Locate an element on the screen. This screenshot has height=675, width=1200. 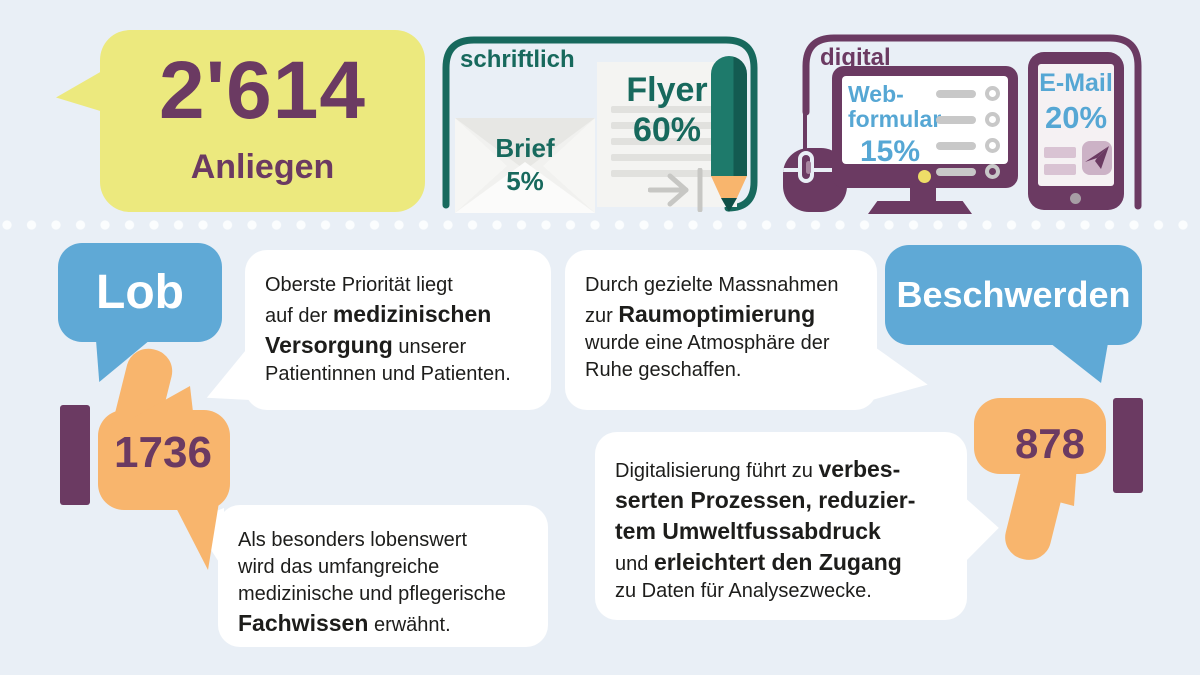
tablet-home-button is located at coordinates (1075, 198).